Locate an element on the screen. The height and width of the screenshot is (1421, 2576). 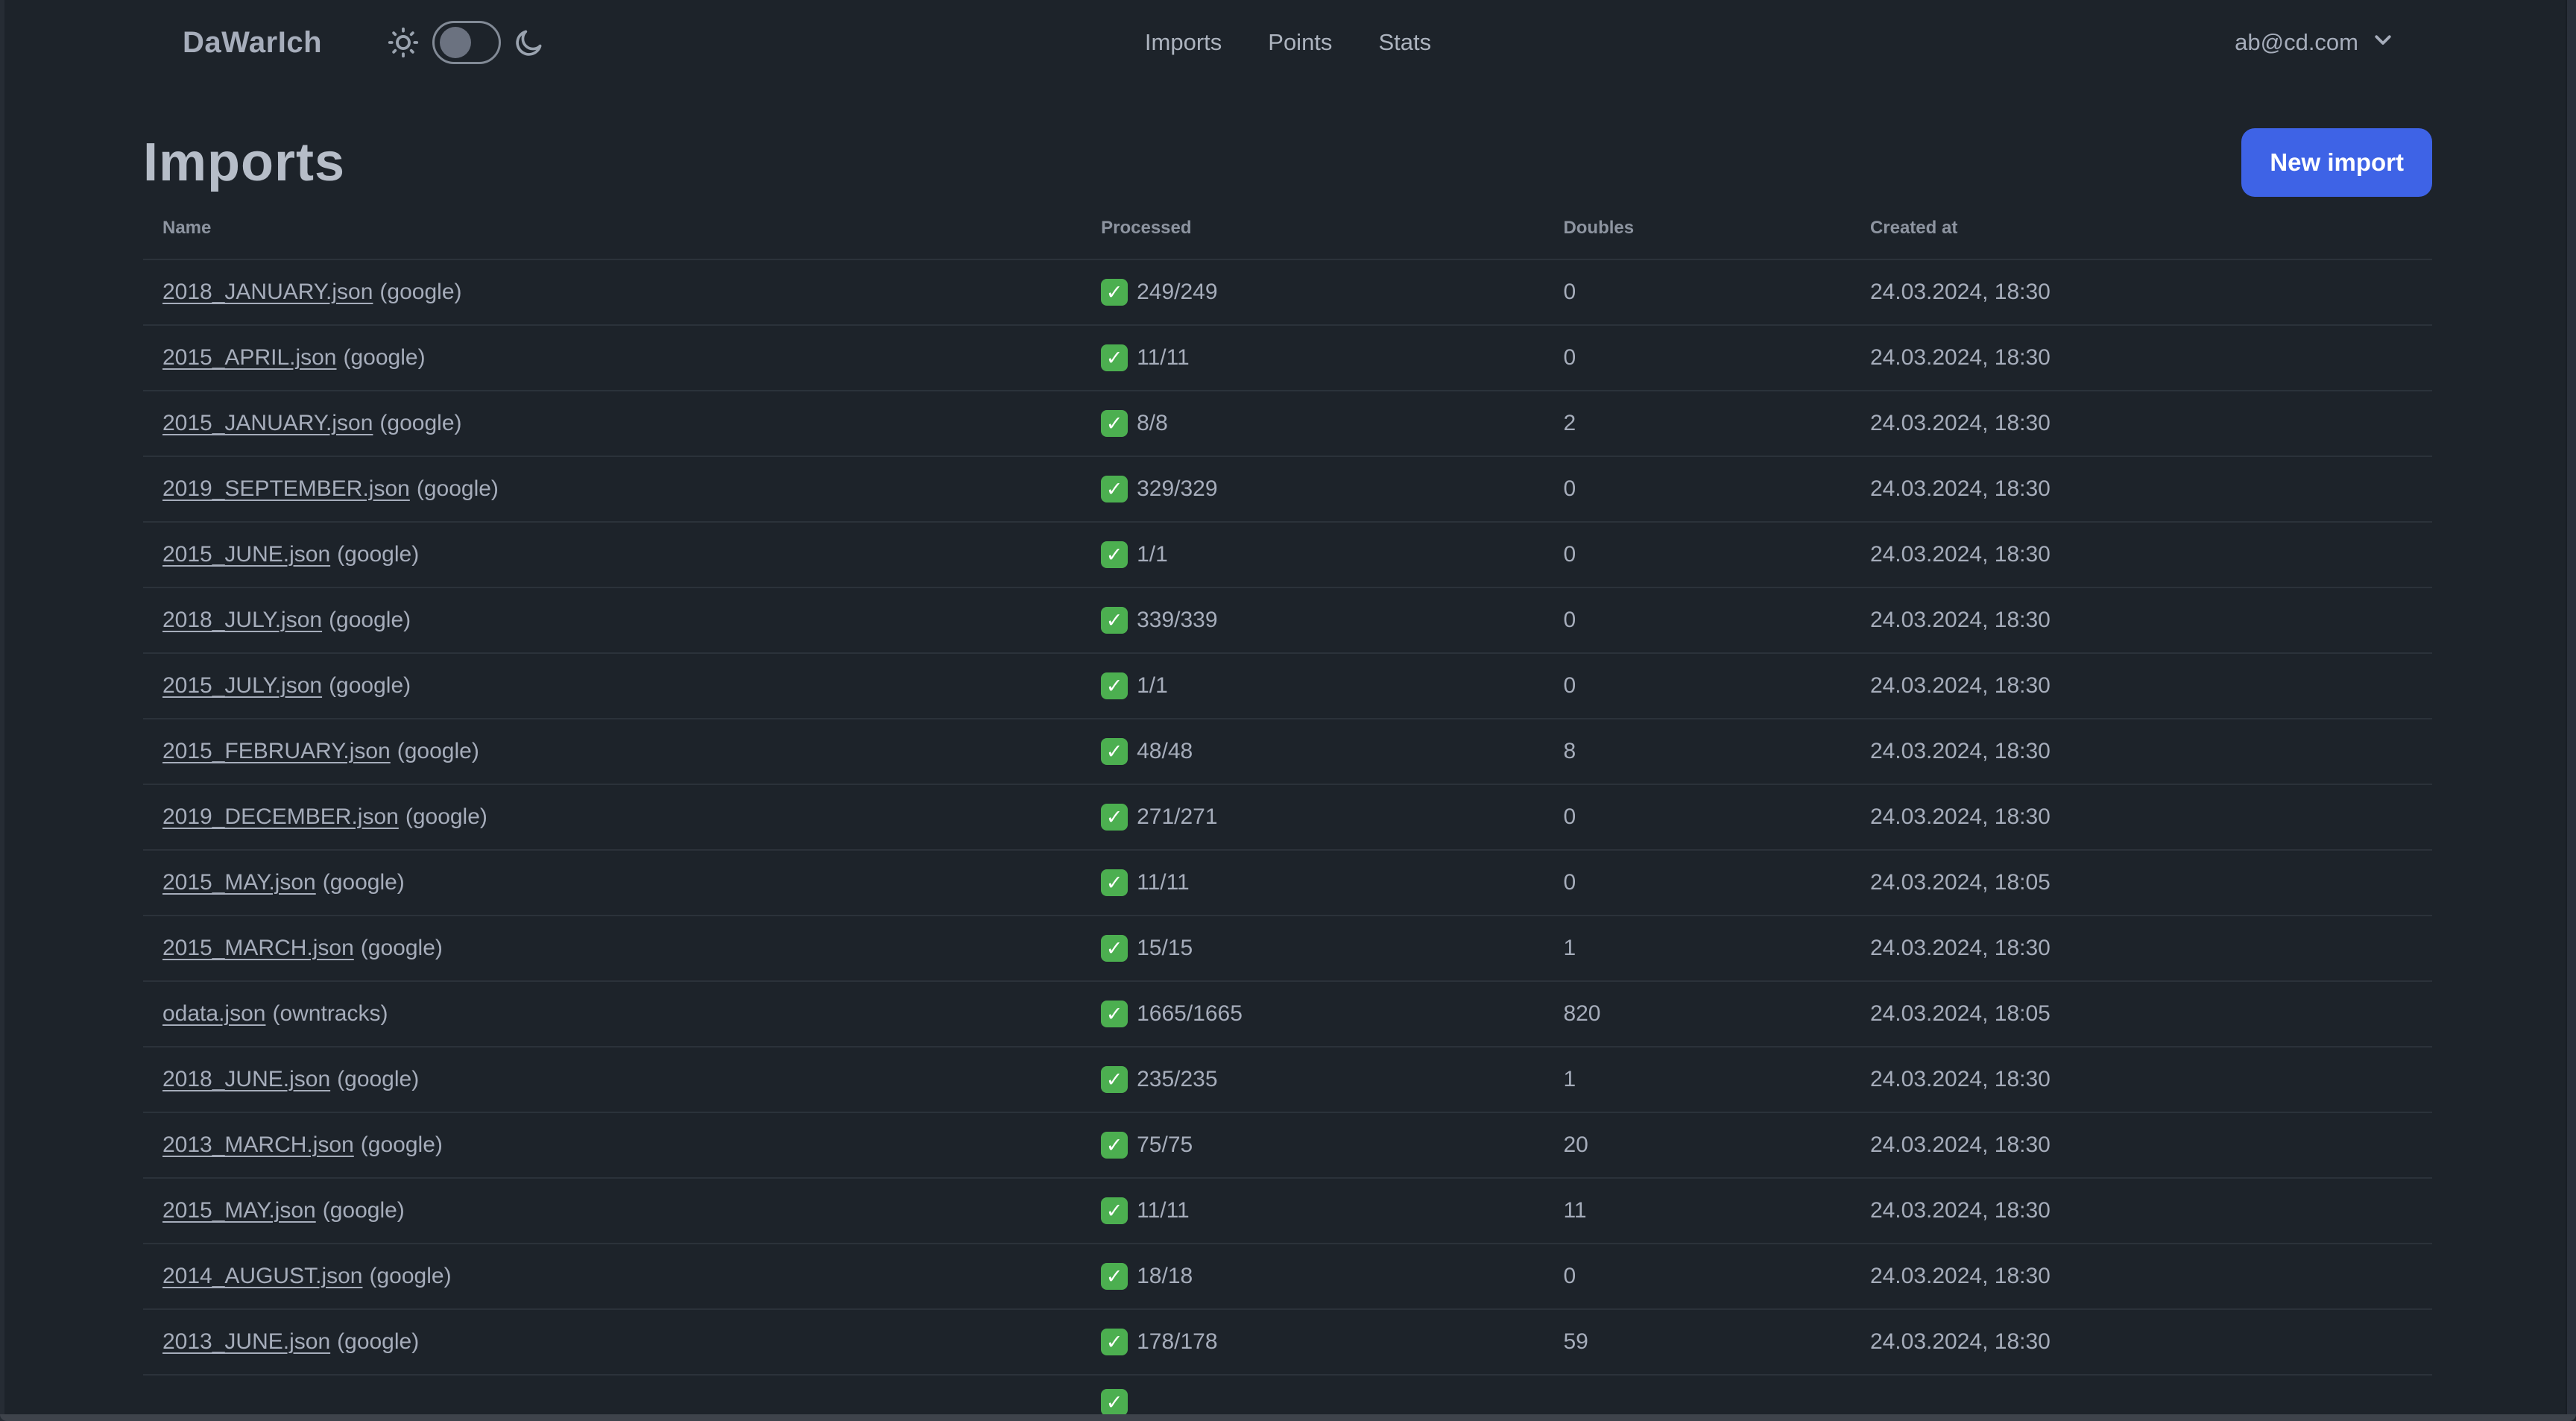
import-source: (owntracks) is located at coordinates (330, 1013).